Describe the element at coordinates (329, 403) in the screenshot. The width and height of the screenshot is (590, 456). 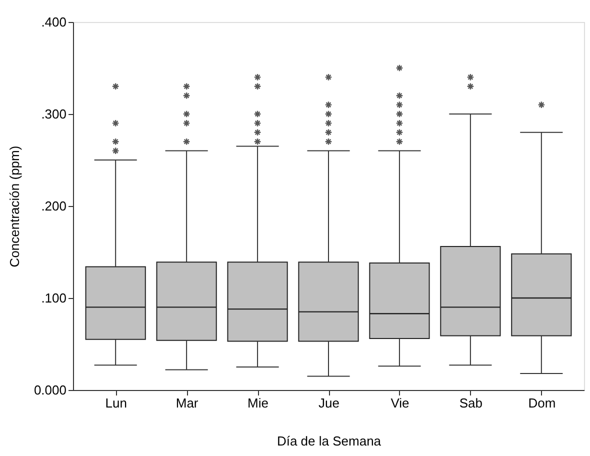
I see `x-tick-label: Jue` at that location.